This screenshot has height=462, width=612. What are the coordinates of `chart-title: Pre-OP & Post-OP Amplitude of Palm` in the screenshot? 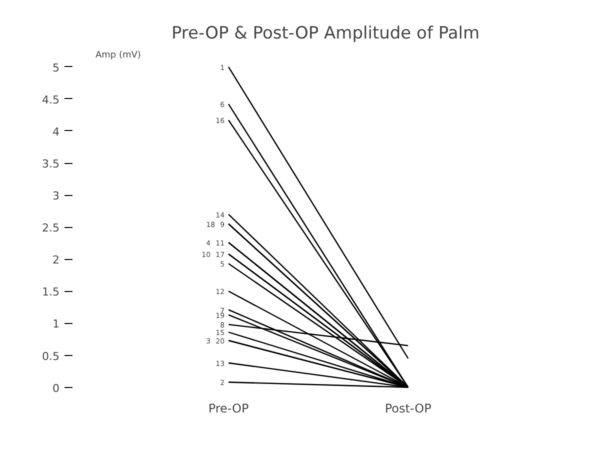 It's located at (325, 34).